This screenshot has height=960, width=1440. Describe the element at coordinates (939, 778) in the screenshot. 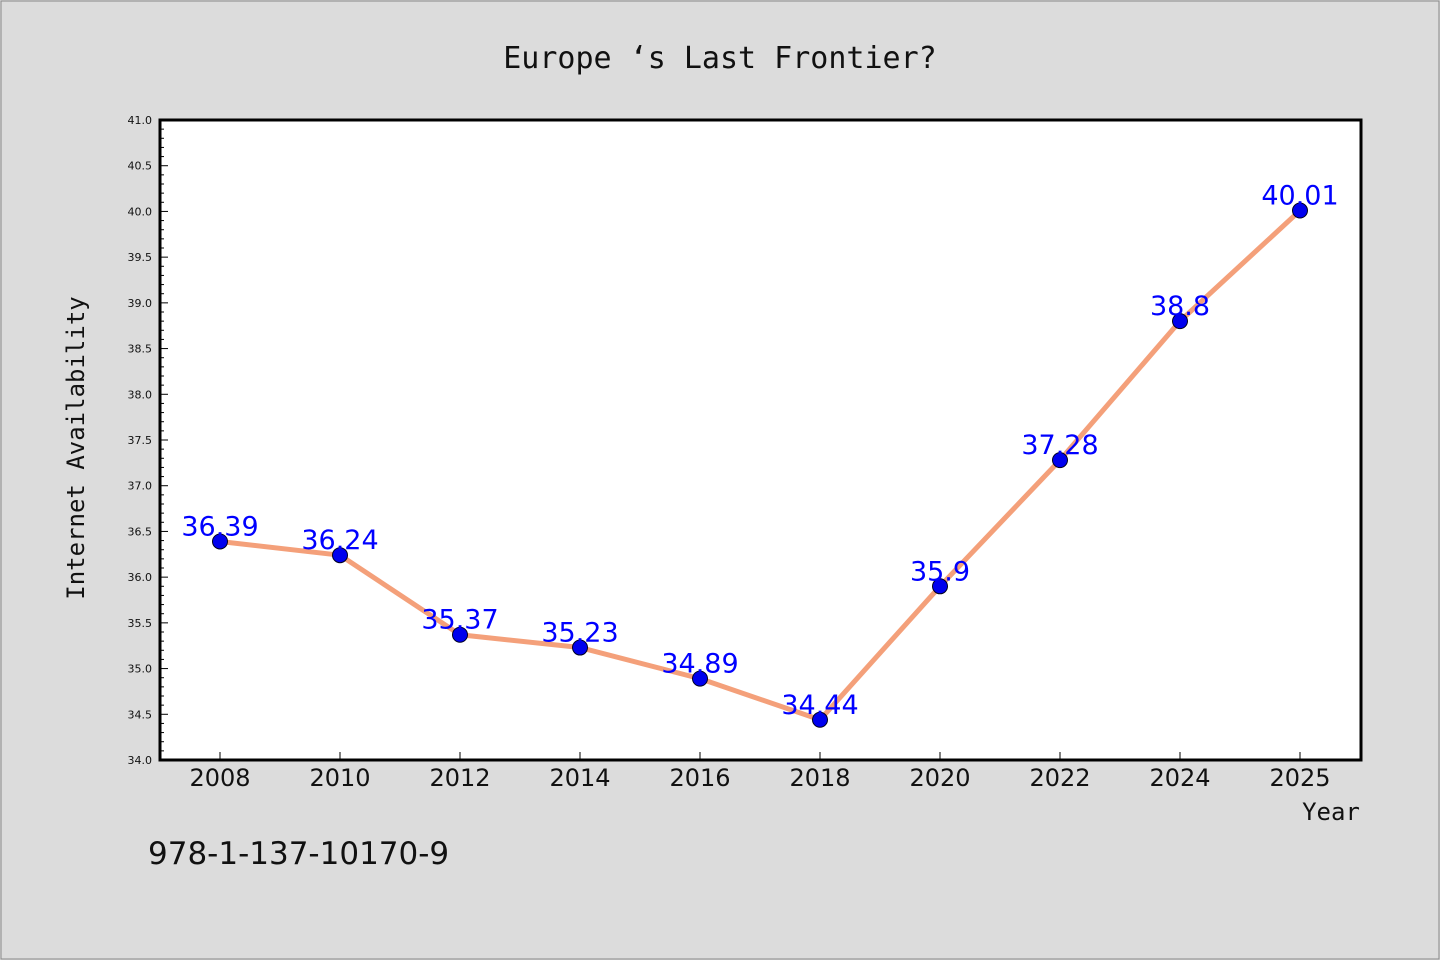

I see `x-tick-label: 2020` at that location.